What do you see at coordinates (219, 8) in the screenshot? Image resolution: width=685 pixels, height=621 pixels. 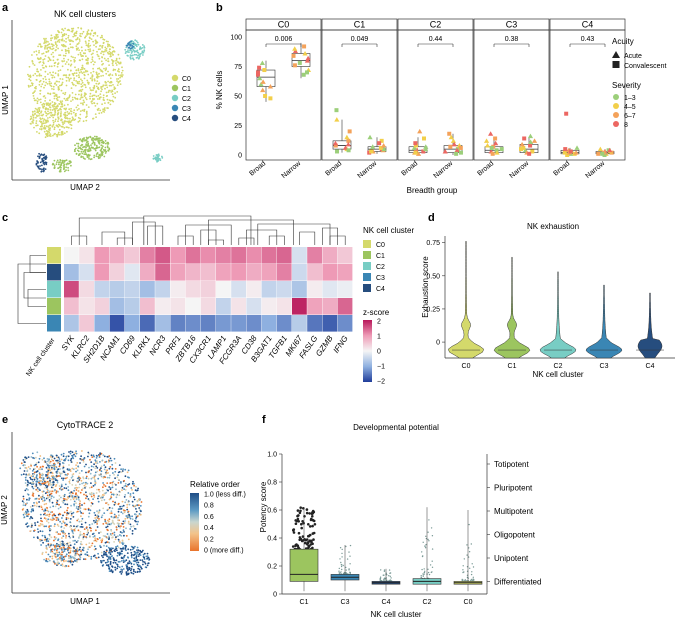 I see `panel-label-b: b` at bounding box center [219, 8].